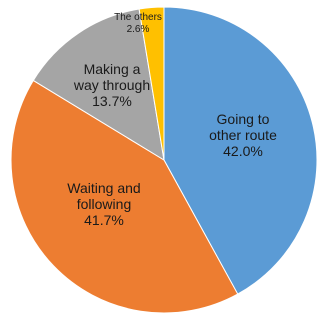  I want to click on slice-data-label: Waiting and following 41.7%, so click(103, 204).